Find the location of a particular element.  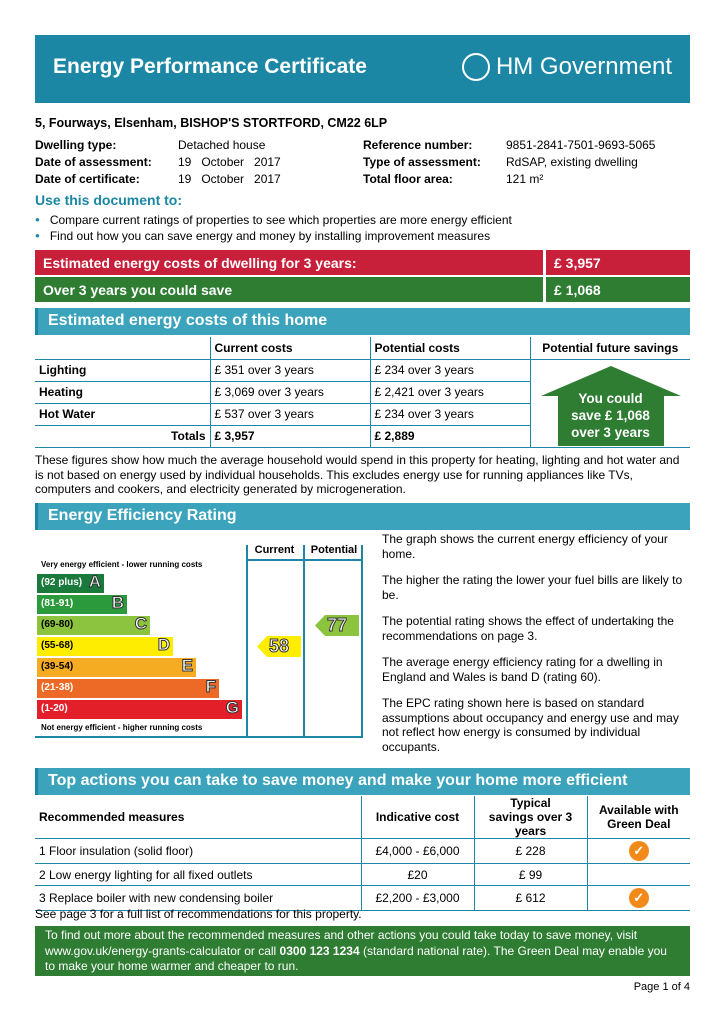

royal-crest-icon is located at coordinates (475, 67).